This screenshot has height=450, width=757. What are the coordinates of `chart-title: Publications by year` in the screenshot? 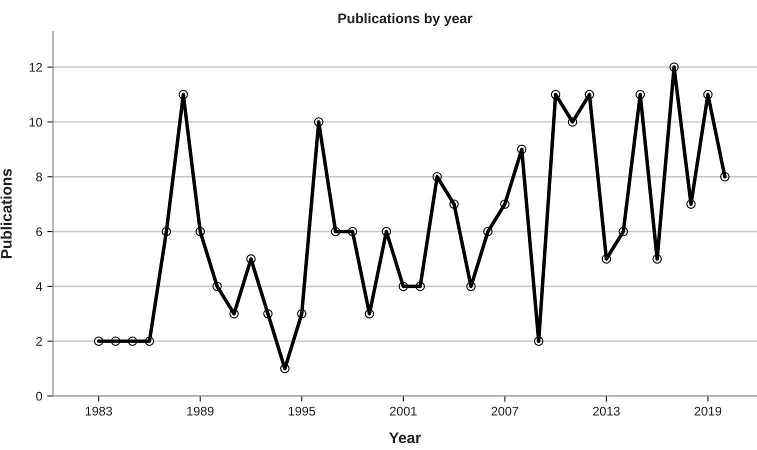 It's located at (405, 19).